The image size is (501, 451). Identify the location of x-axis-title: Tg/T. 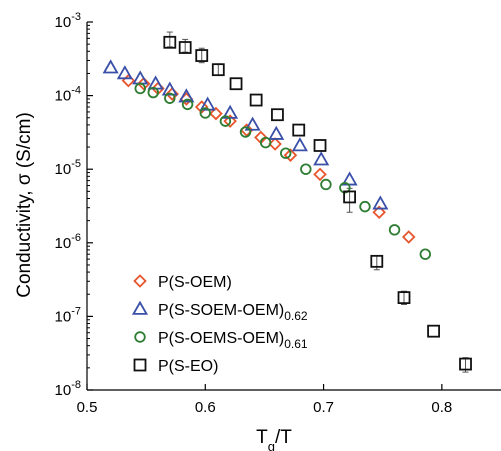
(274, 439).